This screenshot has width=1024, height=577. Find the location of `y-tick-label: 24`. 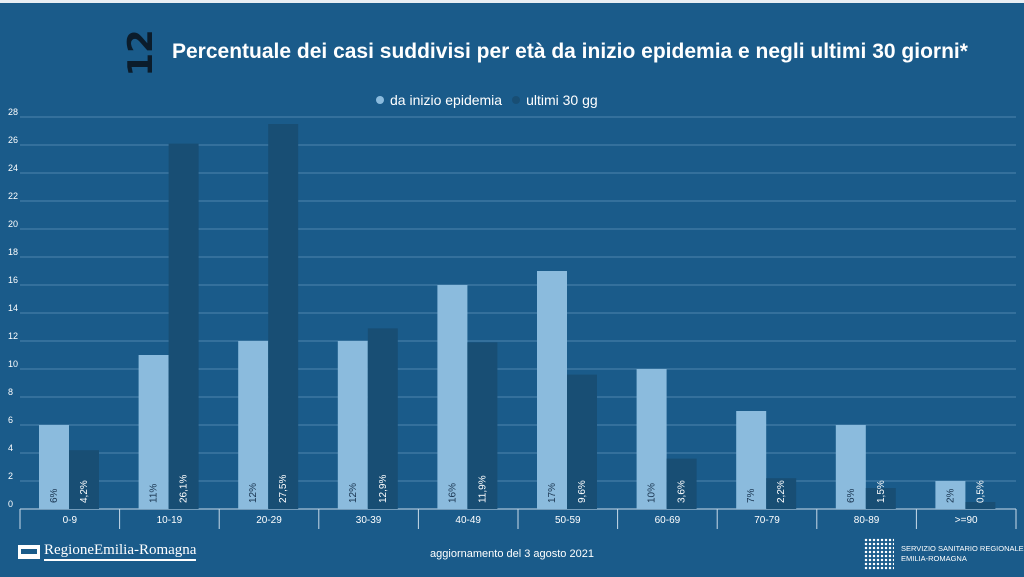

y-tick-label: 24 is located at coordinates (13, 168).